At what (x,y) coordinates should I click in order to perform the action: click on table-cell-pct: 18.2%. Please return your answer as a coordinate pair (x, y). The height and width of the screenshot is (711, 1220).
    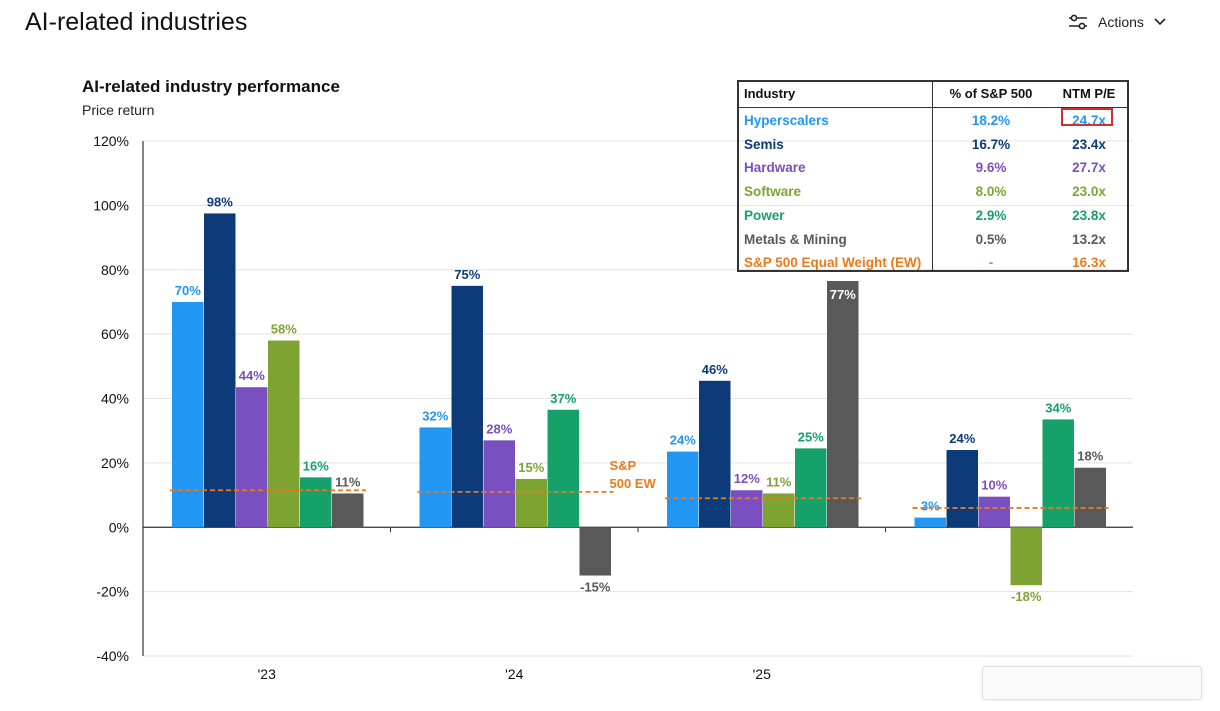
    Looking at the image, I should click on (991, 120).